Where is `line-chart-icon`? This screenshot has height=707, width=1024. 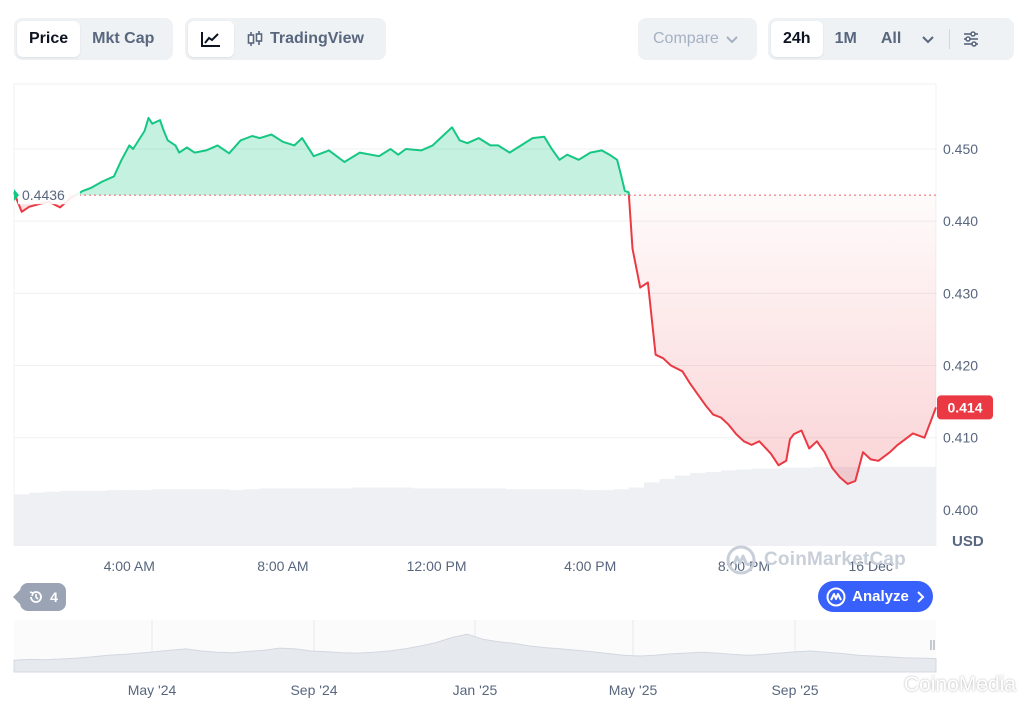 line-chart-icon is located at coordinates (210, 39).